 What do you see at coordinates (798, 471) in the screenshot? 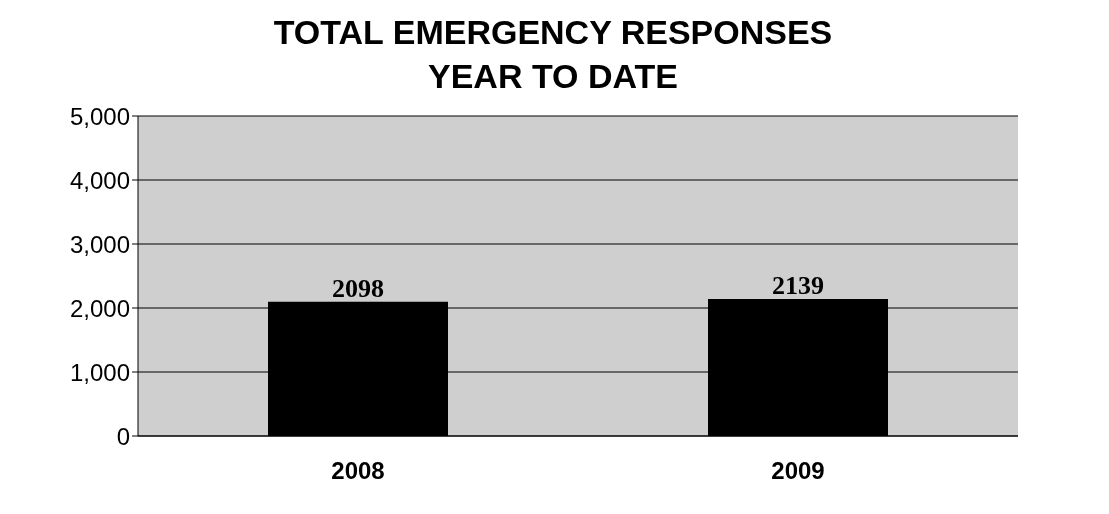
I see `x-tick-label: 2009` at bounding box center [798, 471].